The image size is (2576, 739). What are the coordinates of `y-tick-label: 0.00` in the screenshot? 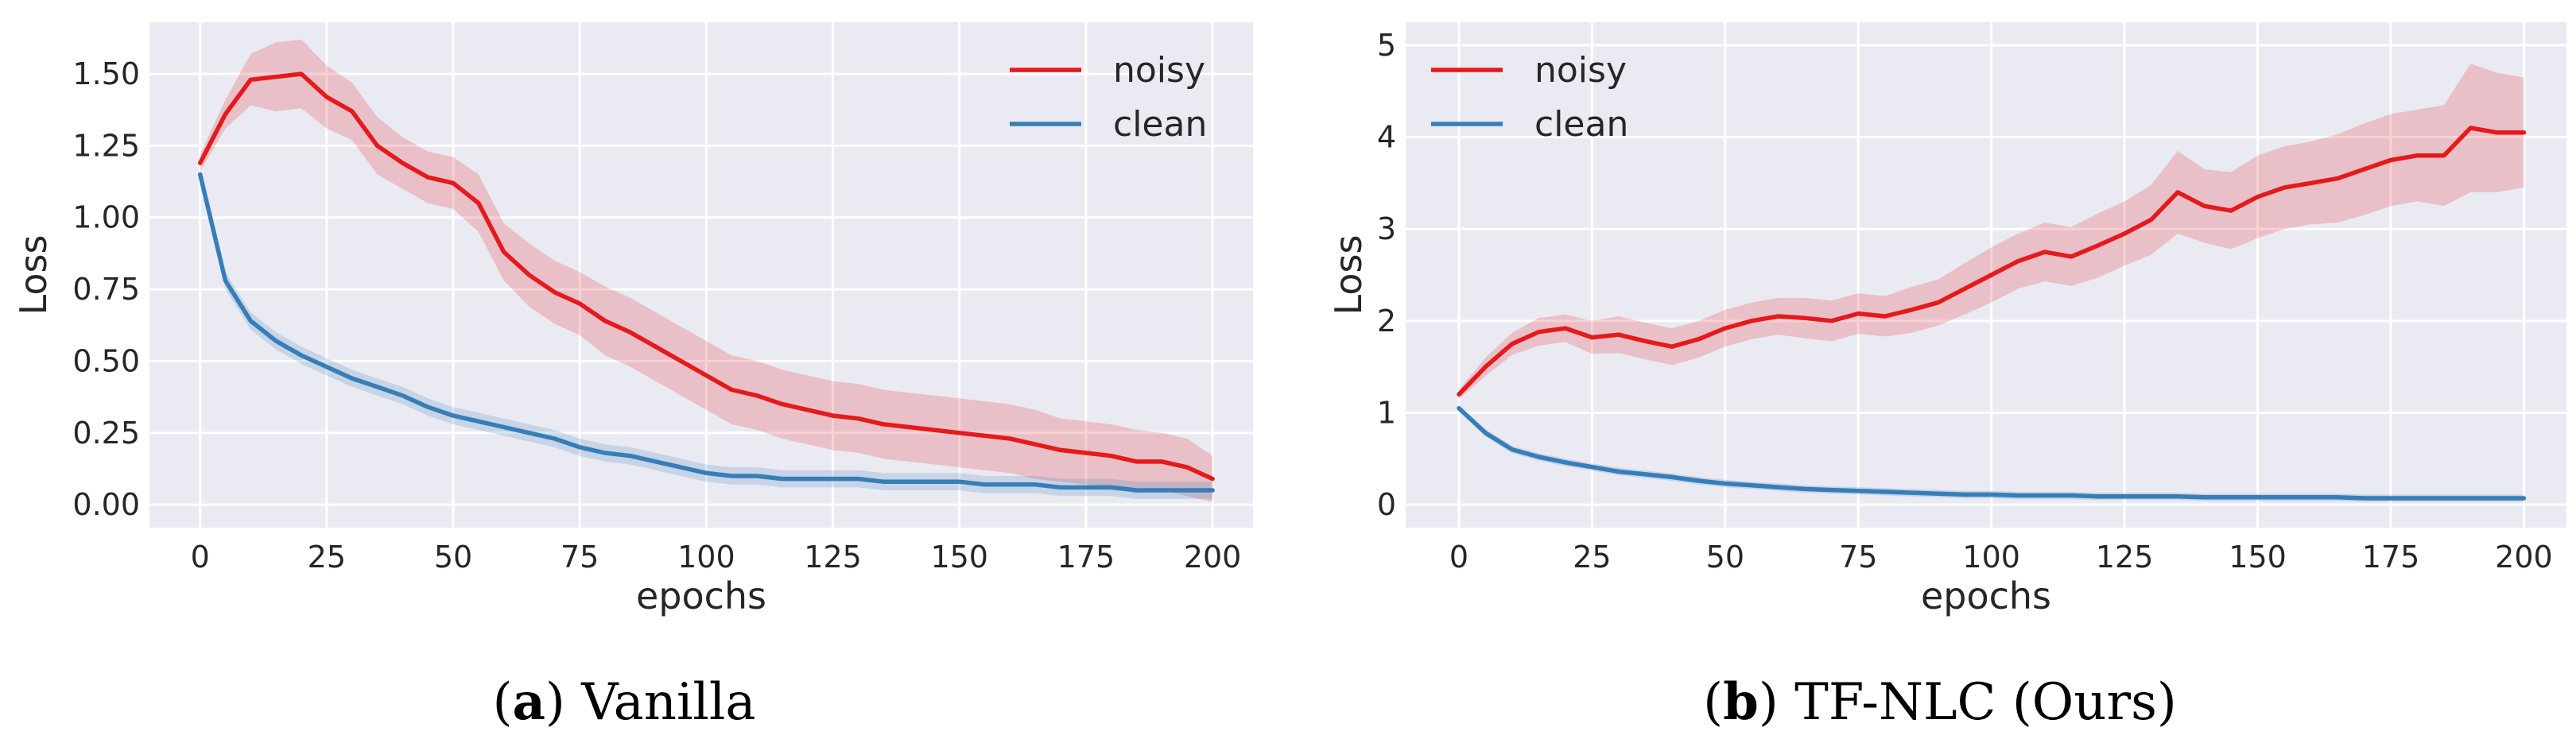 It's located at (106, 505).